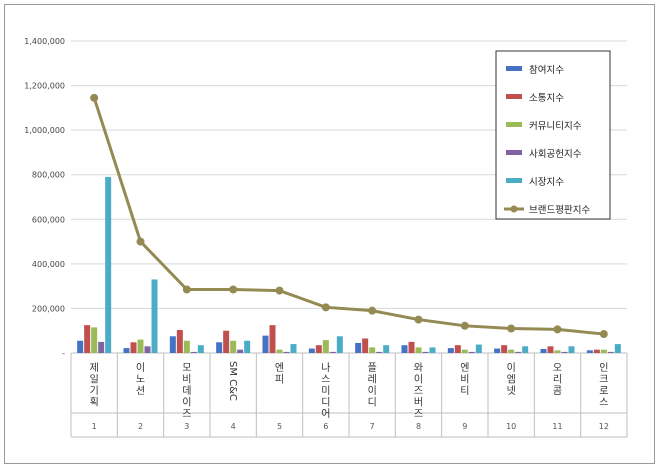 Image resolution: width=660 pixels, height=469 pixels. What do you see at coordinates (464, 426) in the screenshot?
I see `category-index-label: 9` at bounding box center [464, 426].